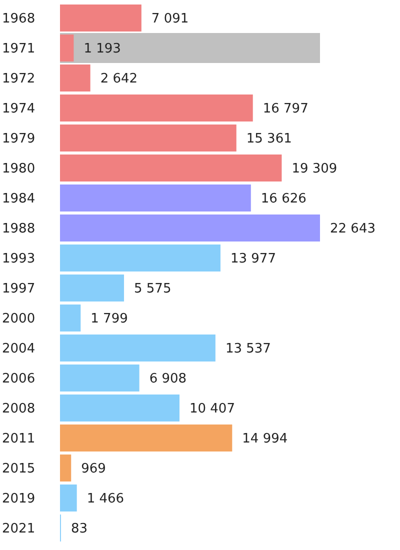 The width and height of the screenshot is (400, 550). Describe the element at coordinates (19, 469) in the screenshot. I see `y-tick-label: 2015` at that location.